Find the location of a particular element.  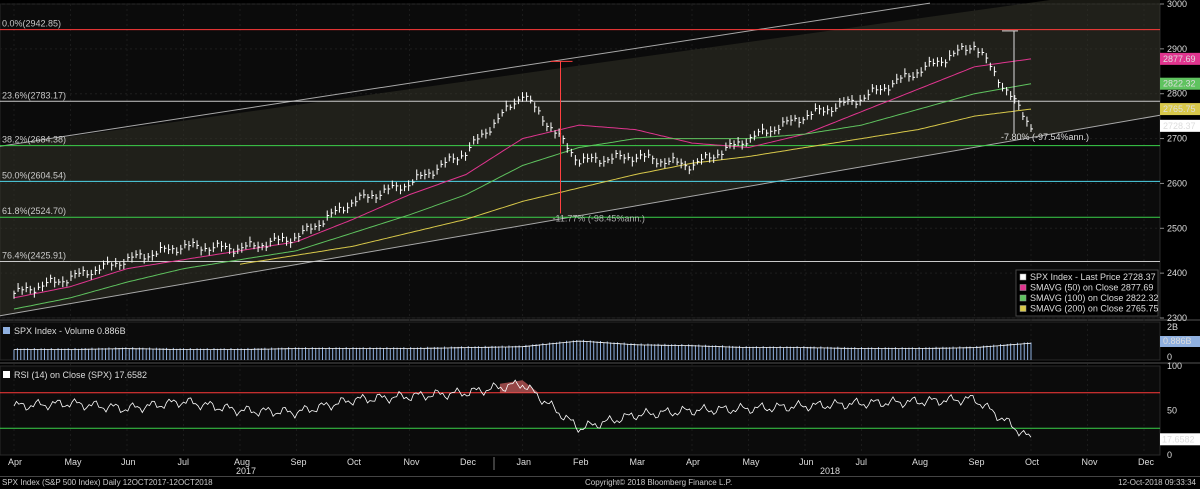

year-label: 2018 is located at coordinates (830, 471).